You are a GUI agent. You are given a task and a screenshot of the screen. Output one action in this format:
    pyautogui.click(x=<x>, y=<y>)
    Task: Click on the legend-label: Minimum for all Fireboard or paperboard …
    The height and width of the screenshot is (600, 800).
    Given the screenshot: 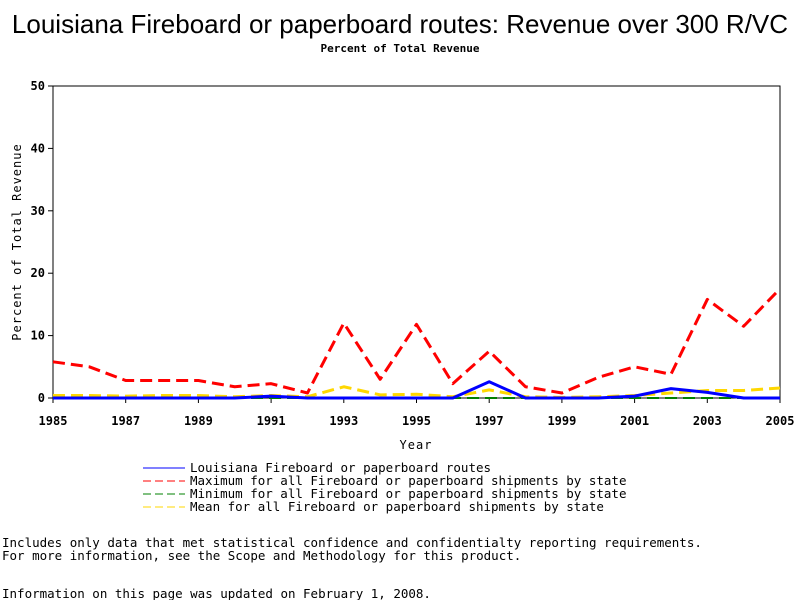 What is the action you would take?
    pyautogui.click(x=408, y=493)
    